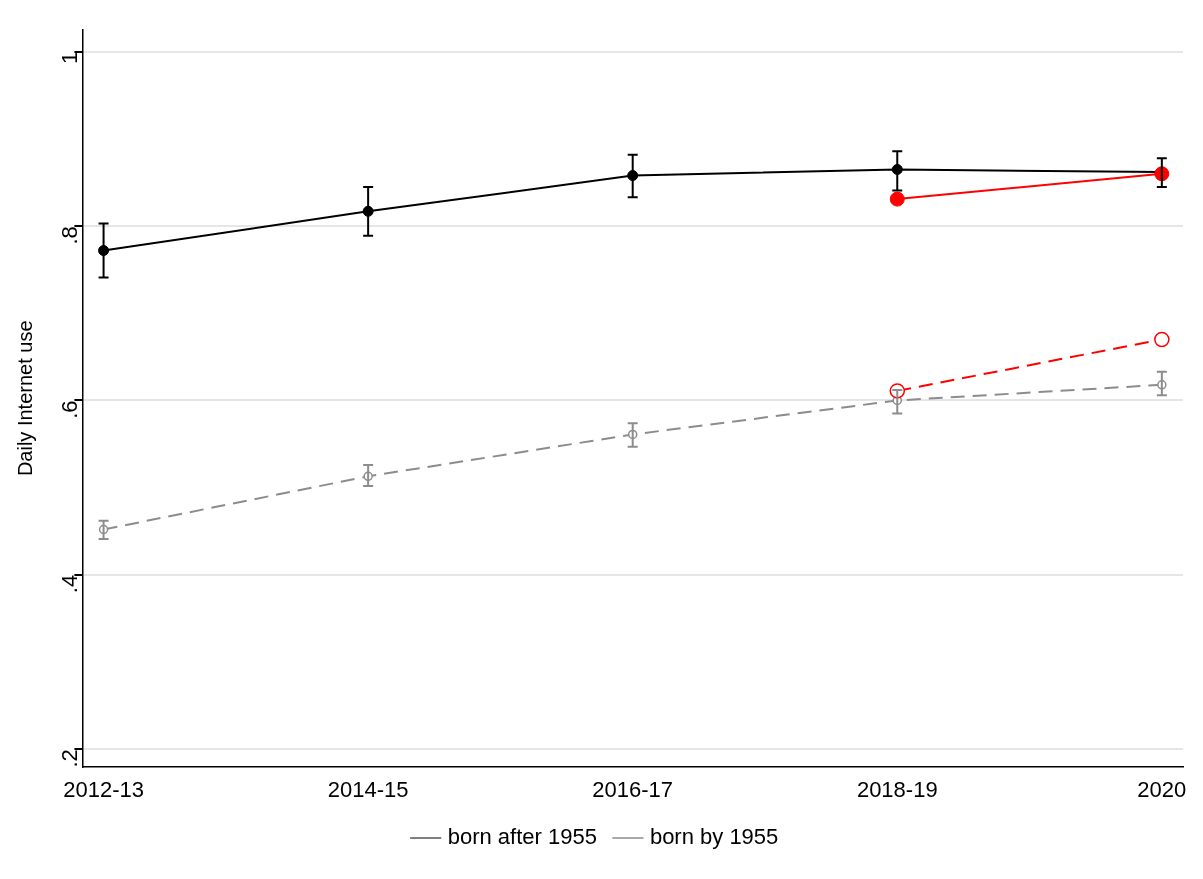 The height and width of the screenshot is (879, 1203). I want to click on legend-label: born by 1955, so click(714, 837).